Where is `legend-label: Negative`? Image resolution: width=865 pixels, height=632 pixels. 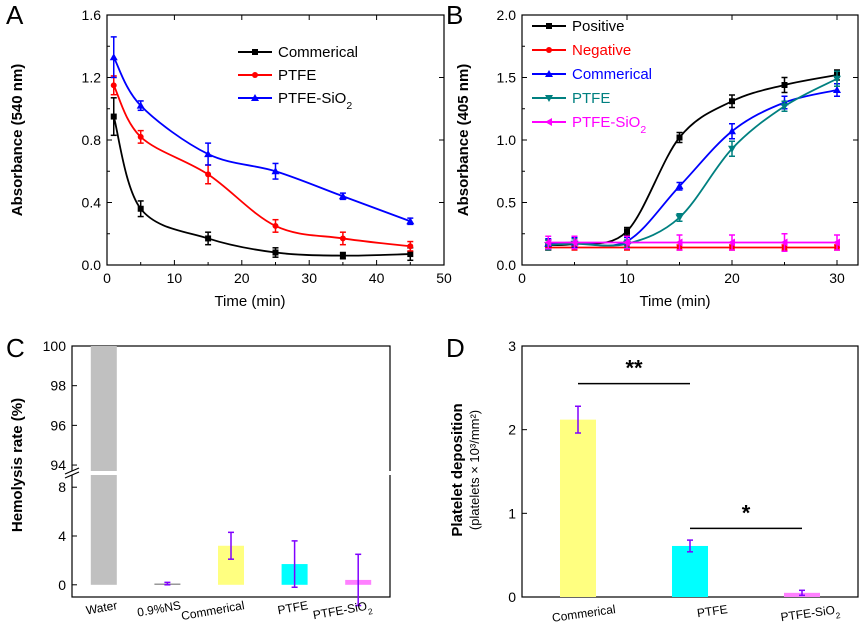
legend-label: Negative is located at coordinates (601, 50).